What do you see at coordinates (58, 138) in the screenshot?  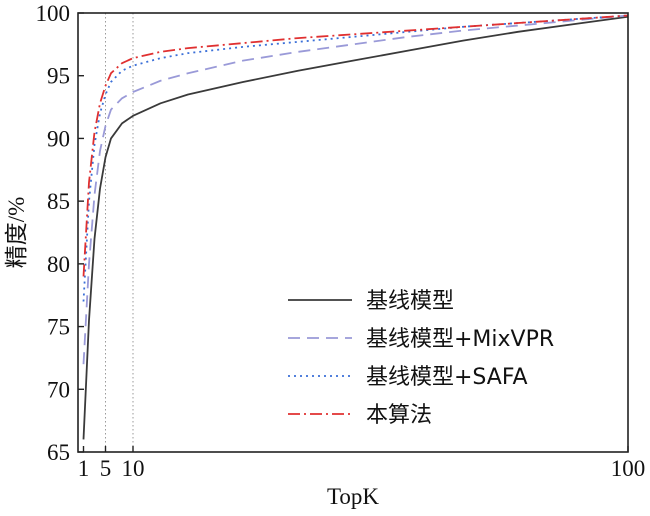 I see `y-tick-label-90: 90` at bounding box center [58, 138].